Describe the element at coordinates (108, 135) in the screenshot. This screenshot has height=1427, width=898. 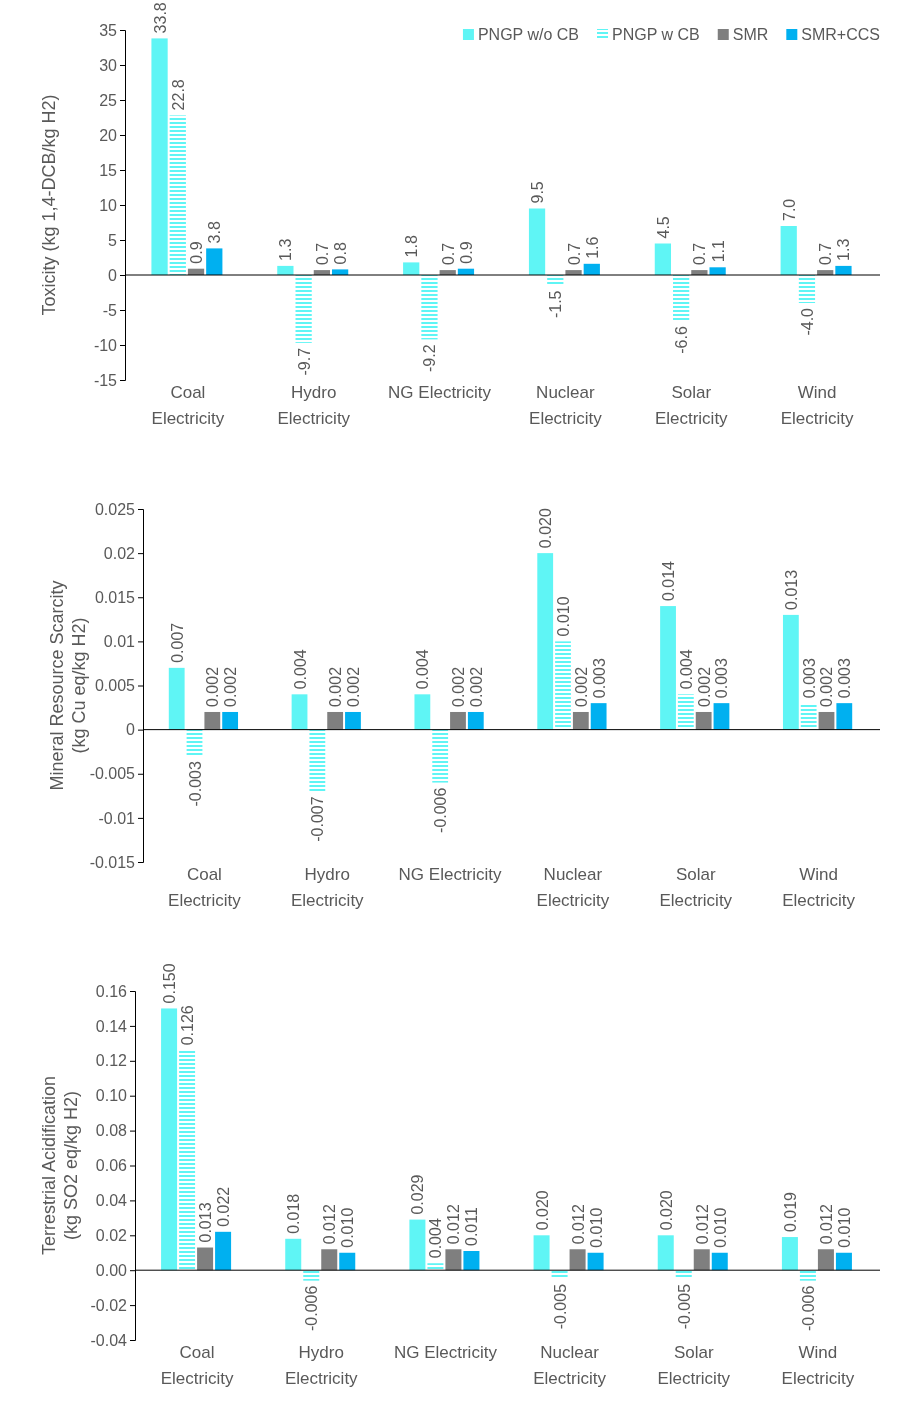
I see `y-tick-label: 20` at that location.